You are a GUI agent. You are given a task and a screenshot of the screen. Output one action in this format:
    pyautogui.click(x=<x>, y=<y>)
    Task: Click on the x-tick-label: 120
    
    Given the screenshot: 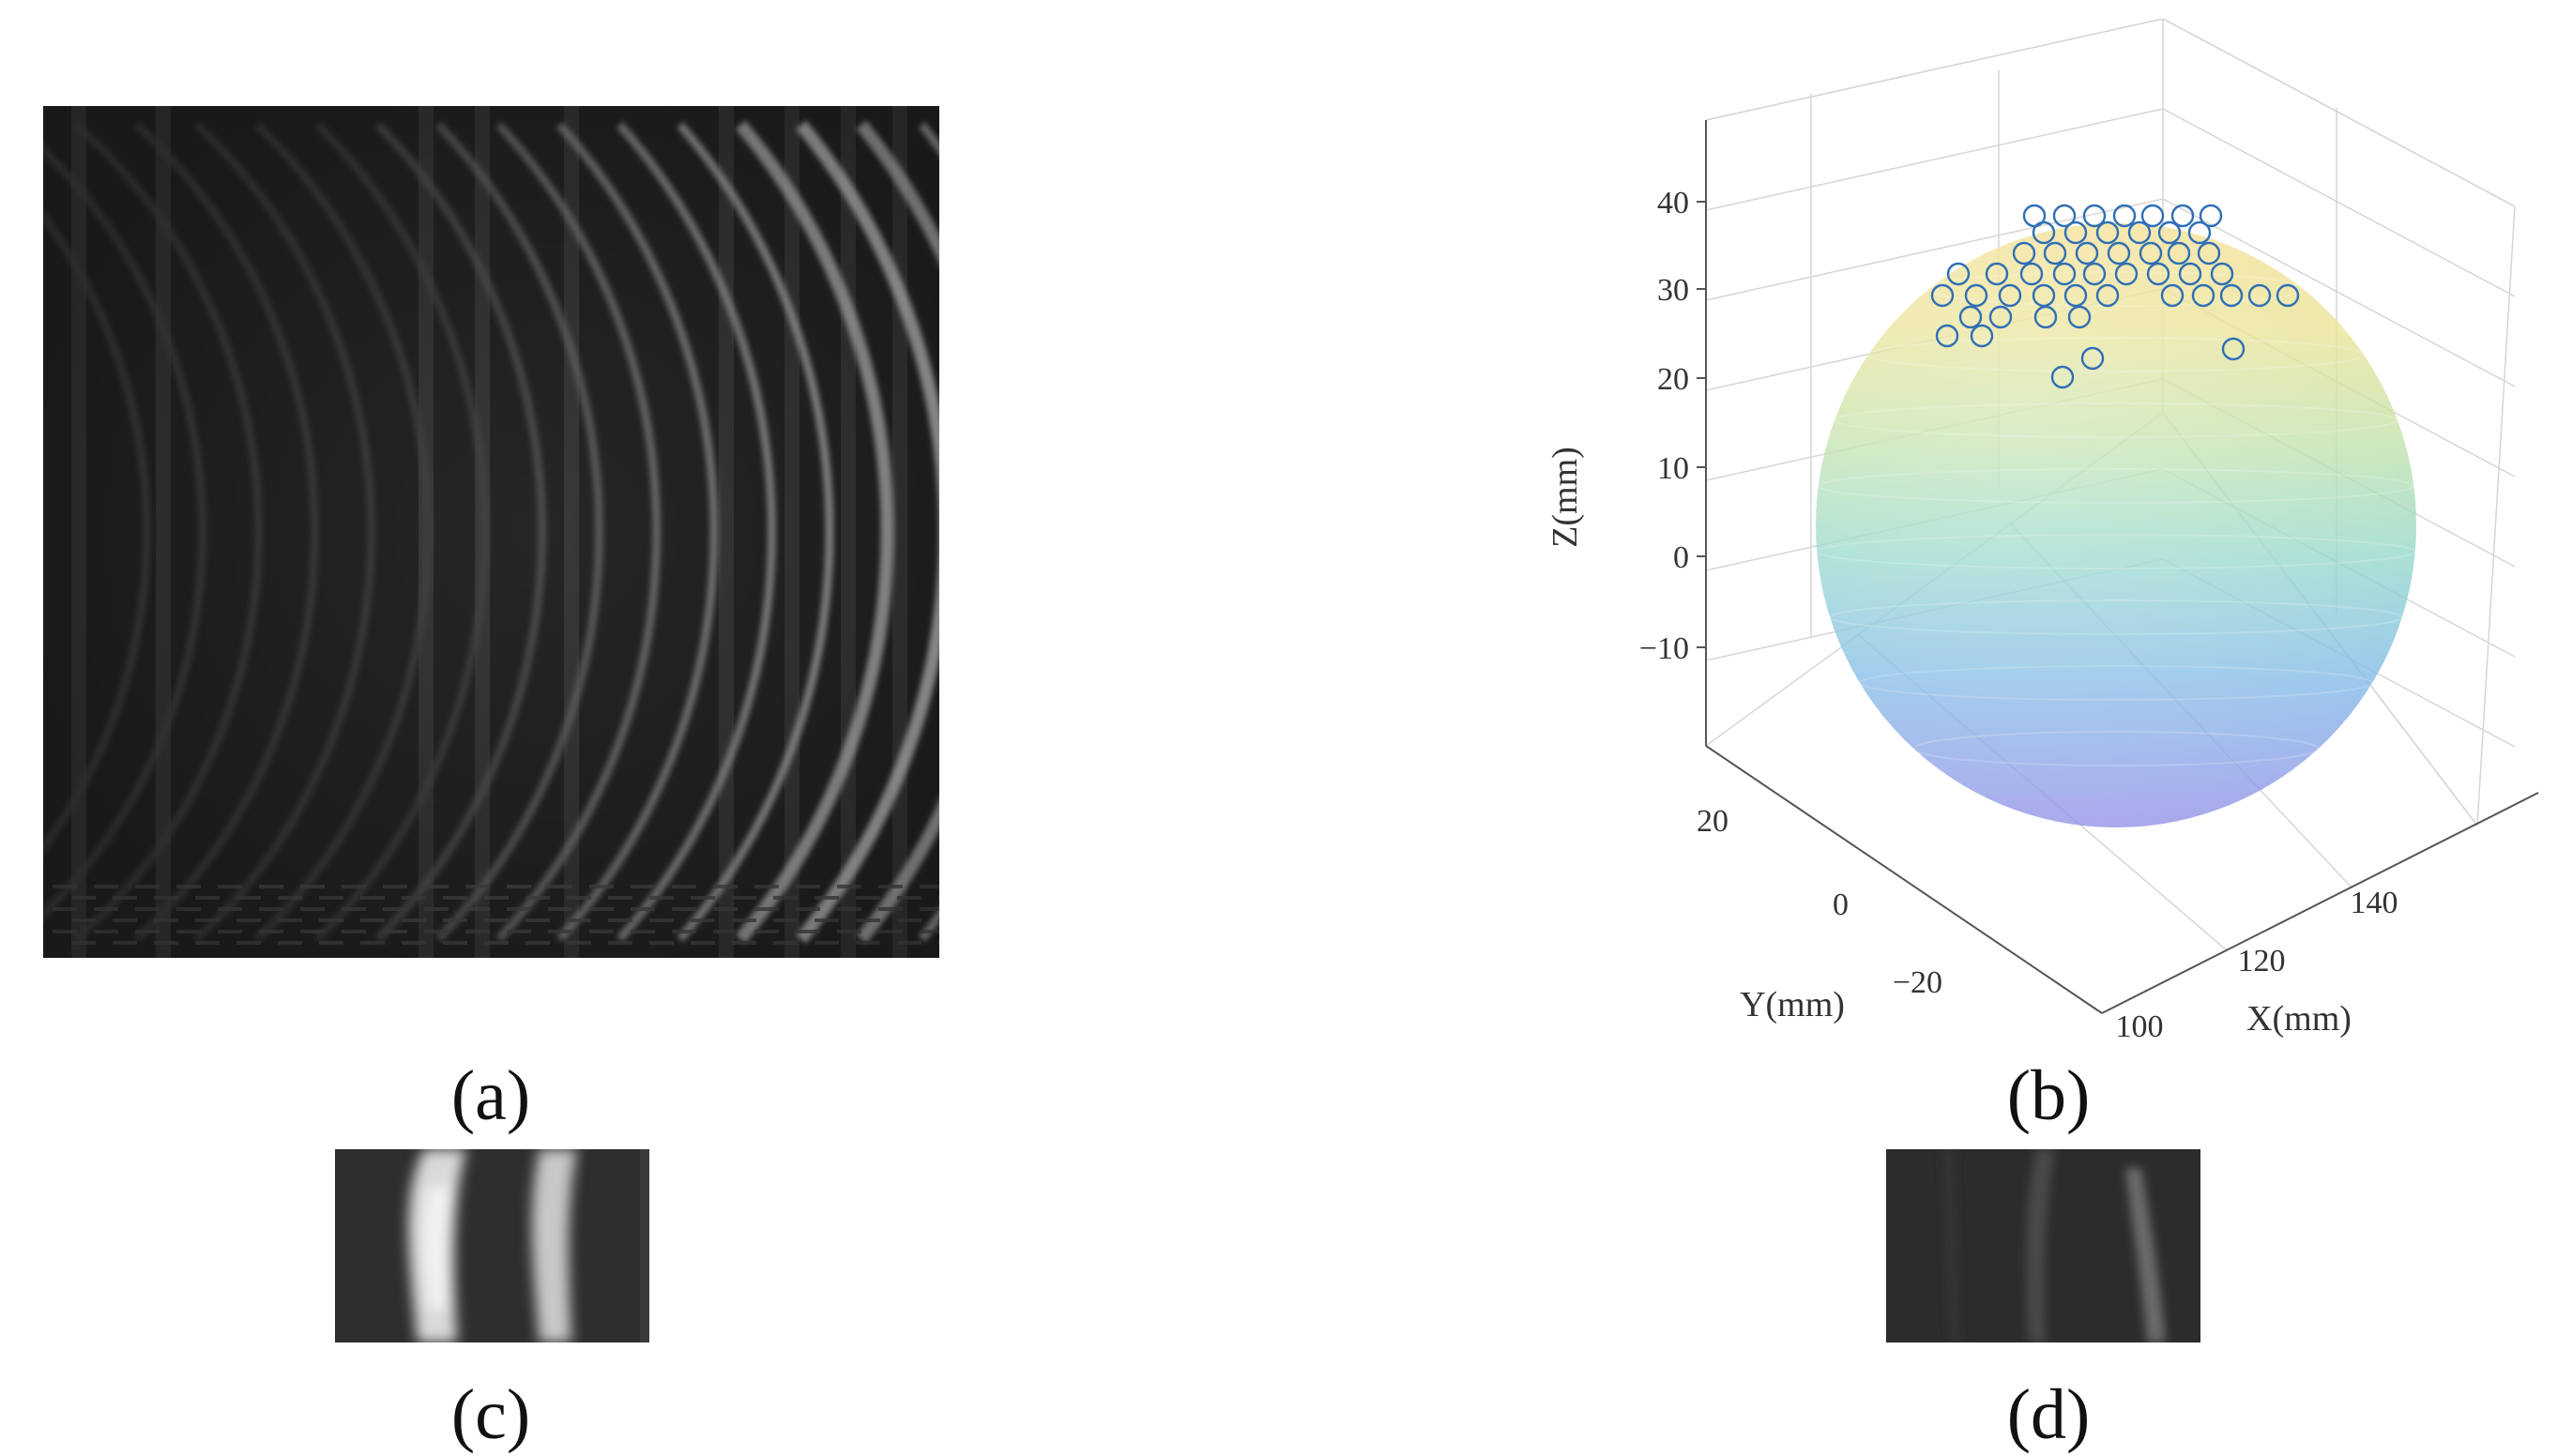 What is the action you would take?
    pyautogui.click(x=2262, y=961)
    